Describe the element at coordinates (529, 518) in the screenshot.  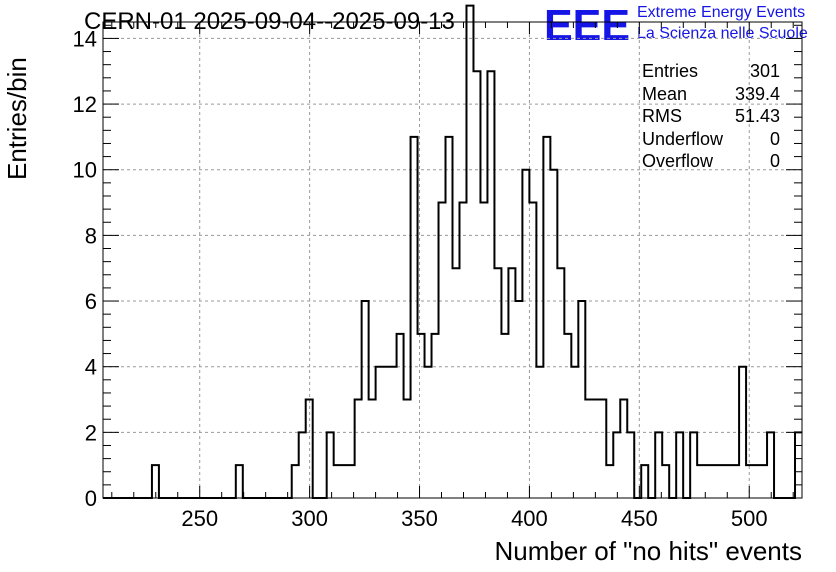
I see `x-tick-label: 400` at that location.